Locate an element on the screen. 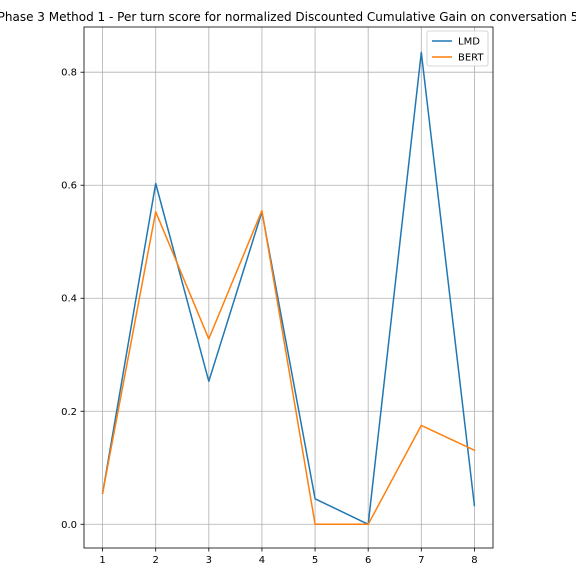  legend: LMD BERT is located at coordinates (457, 48).